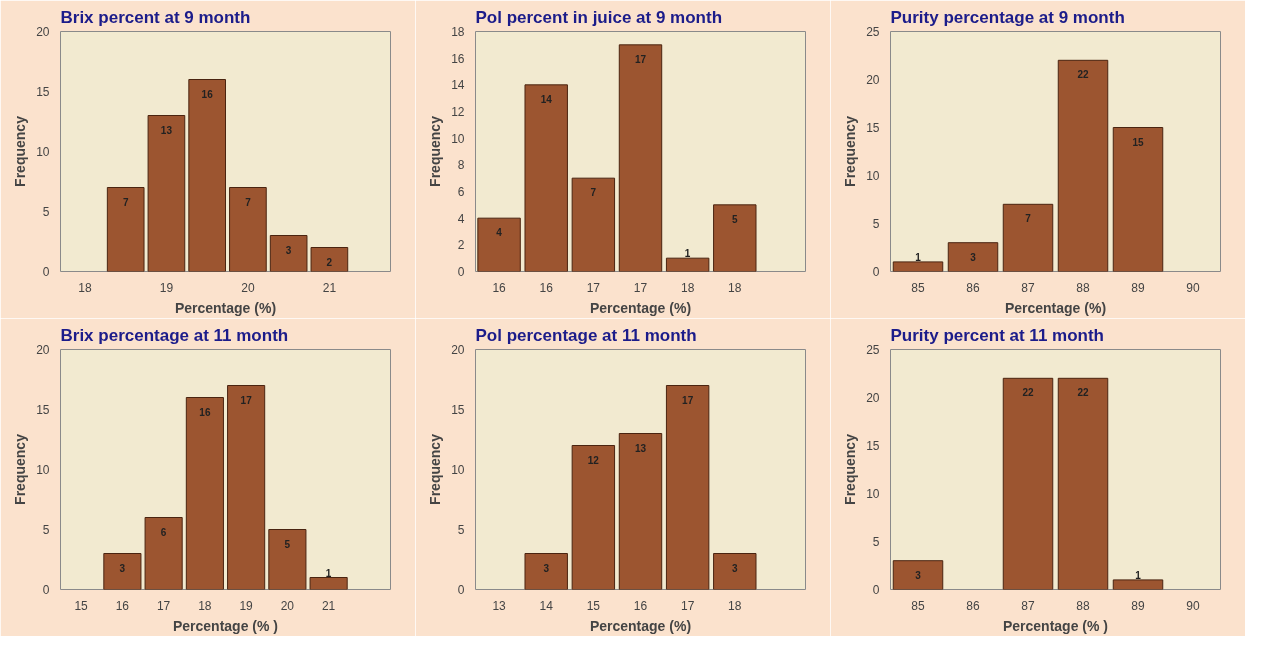 This screenshot has width=1261, height=650. What do you see at coordinates (174, 335) in the screenshot?
I see `chart-title: Brix percentage at 11 month` at bounding box center [174, 335].